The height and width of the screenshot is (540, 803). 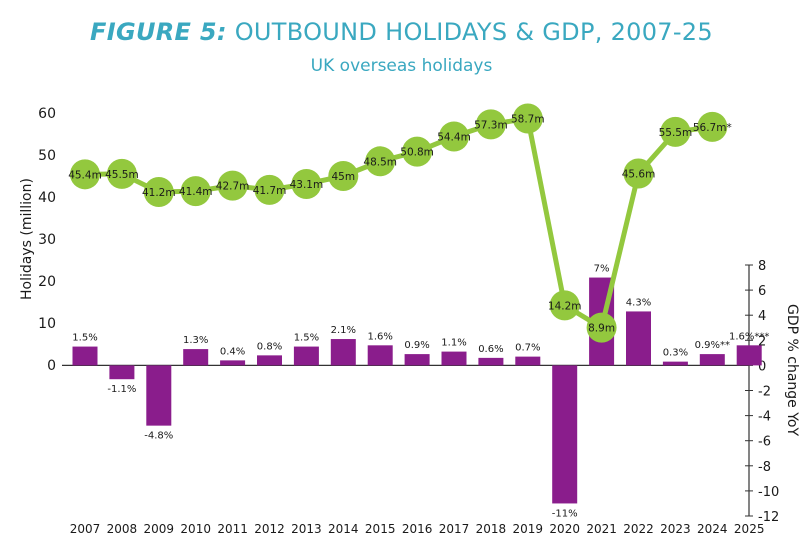 I want to click on holidays-point-label: 55.5m, so click(x=676, y=133).